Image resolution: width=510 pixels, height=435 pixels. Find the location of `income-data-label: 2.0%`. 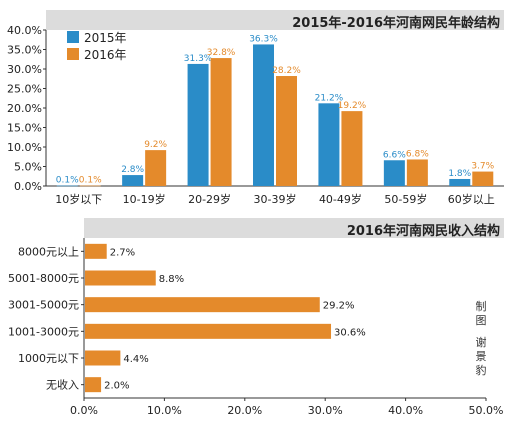

income-data-label: 2.0% is located at coordinates (116, 386).